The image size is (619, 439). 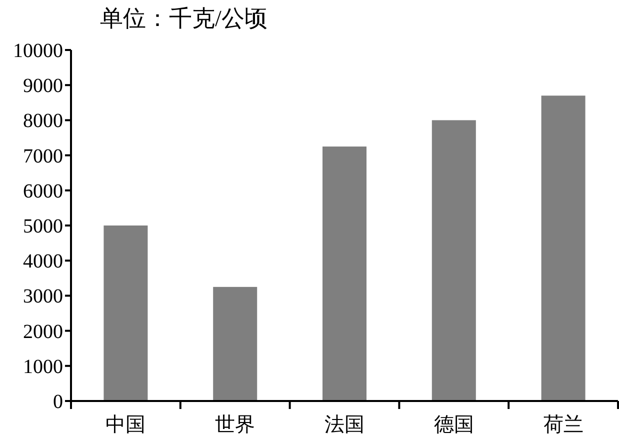 I want to click on y-tick-label: 0, so click(x=58, y=402).